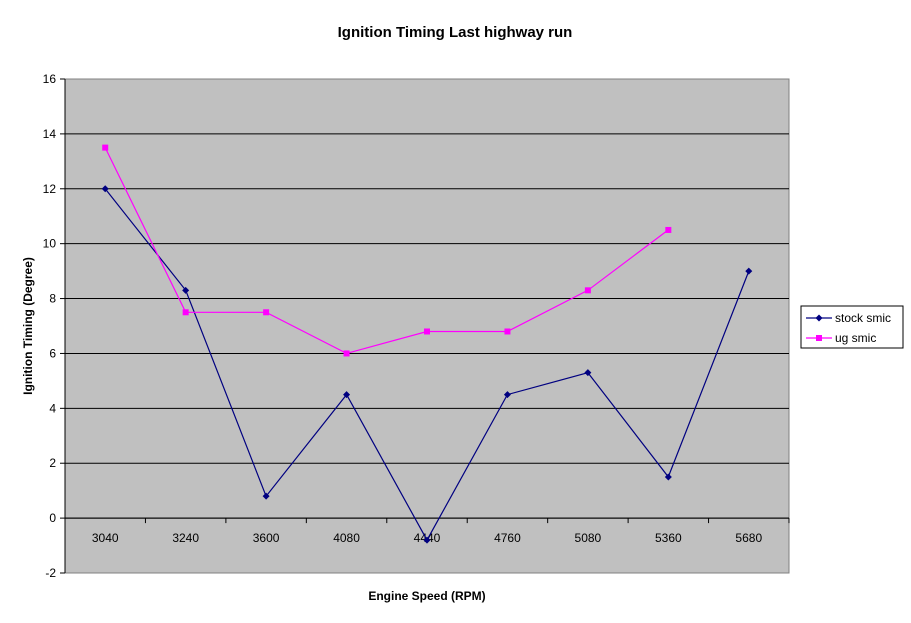  I want to click on y-tick-label: -2, so click(50, 573).